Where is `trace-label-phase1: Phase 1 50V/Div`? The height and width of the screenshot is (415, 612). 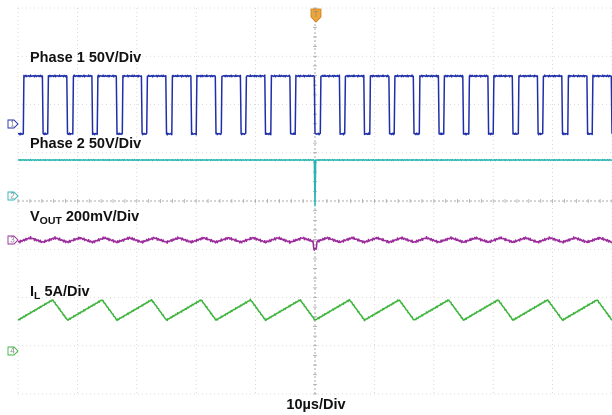
trace-label-phase1: Phase 1 50V/Div is located at coordinates (85, 58).